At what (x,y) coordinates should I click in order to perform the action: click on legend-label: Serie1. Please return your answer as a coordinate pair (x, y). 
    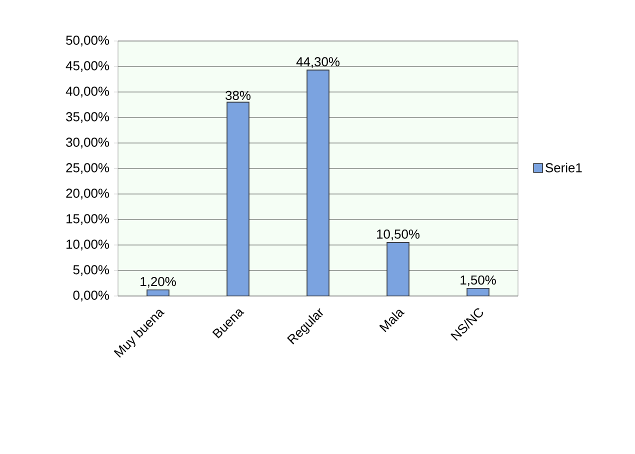
    Looking at the image, I should click on (564, 167).